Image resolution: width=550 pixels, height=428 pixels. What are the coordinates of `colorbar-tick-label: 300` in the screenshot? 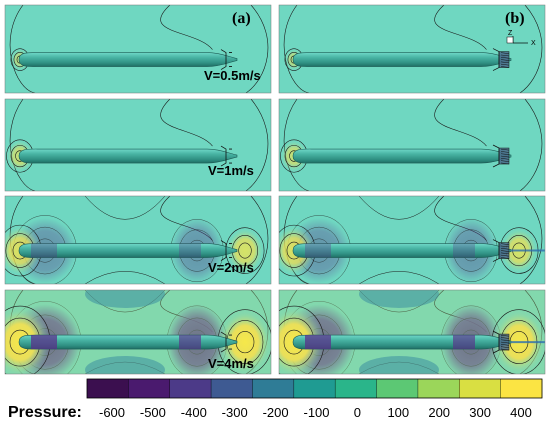 It's located at (480, 412).